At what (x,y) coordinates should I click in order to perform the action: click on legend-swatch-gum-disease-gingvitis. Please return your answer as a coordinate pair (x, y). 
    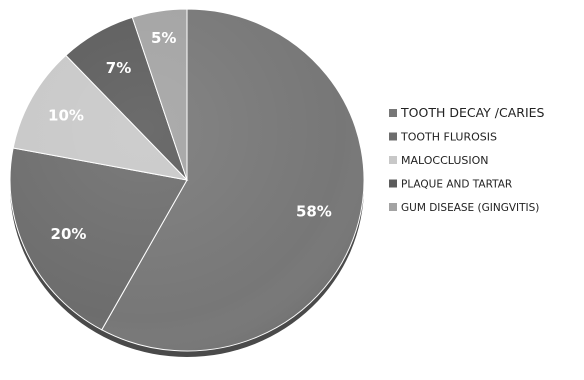
    Looking at the image, I should click on (393, 207).